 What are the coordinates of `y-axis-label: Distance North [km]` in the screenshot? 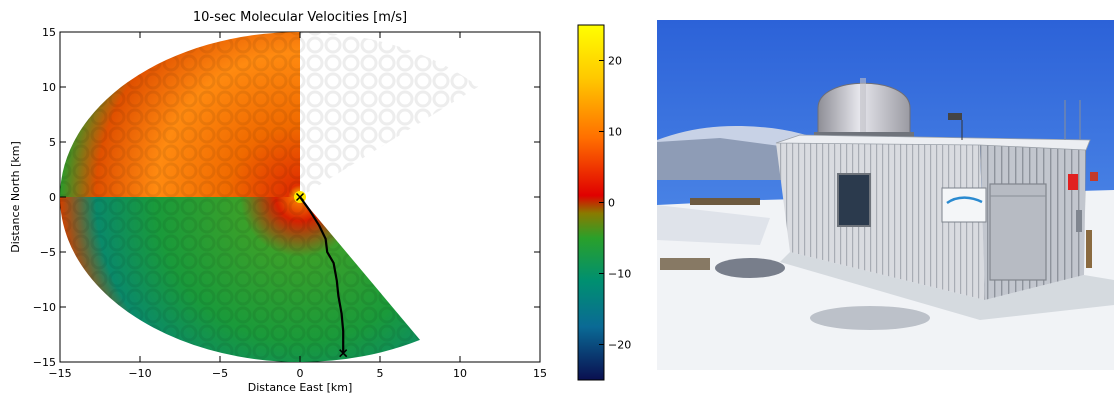 It's located at (15, 197).